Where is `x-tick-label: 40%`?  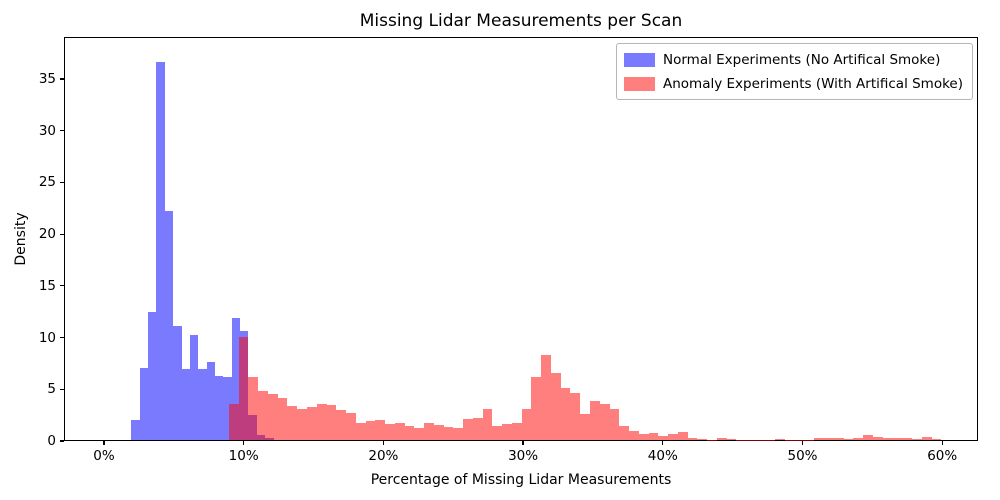 x-tick-label: 40% is located at coordinates (662, 456).